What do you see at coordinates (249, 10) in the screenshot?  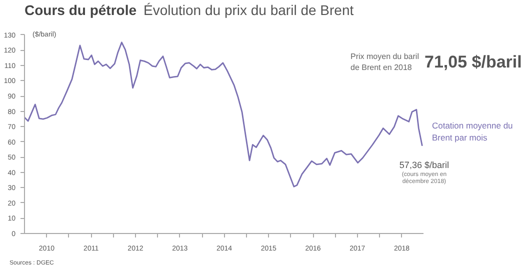 I see `chart-subtitle: Évolution du prix du baril de Brent` at bounding box center [249, 10].